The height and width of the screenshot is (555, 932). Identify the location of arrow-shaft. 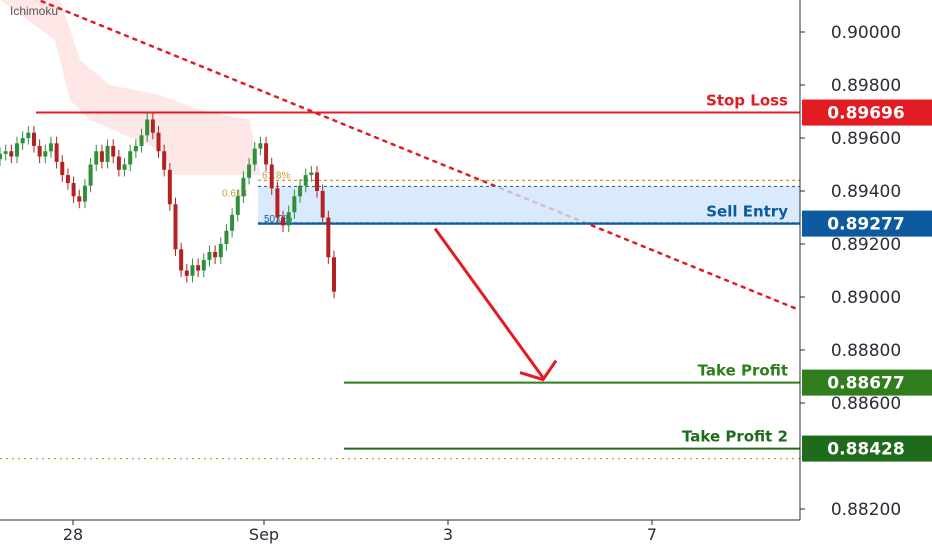
(489, 303).